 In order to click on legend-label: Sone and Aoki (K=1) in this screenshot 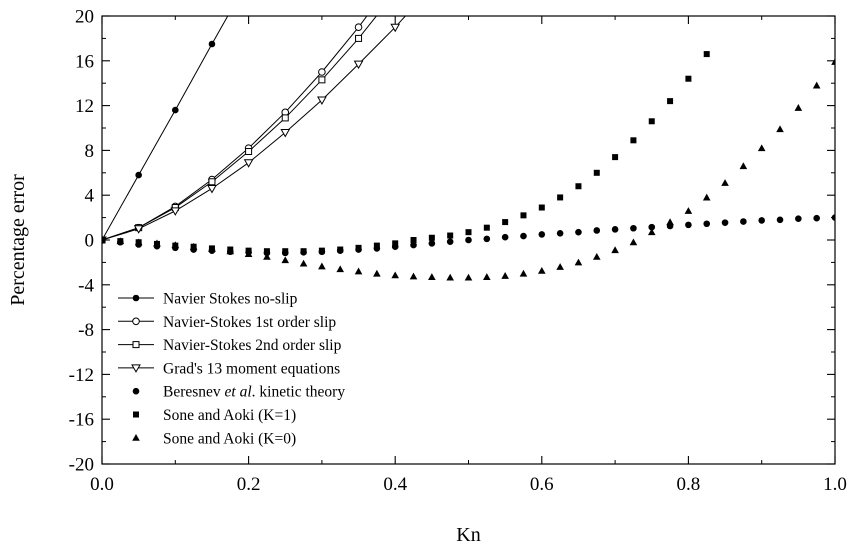, I will do `click(229, 415)`.